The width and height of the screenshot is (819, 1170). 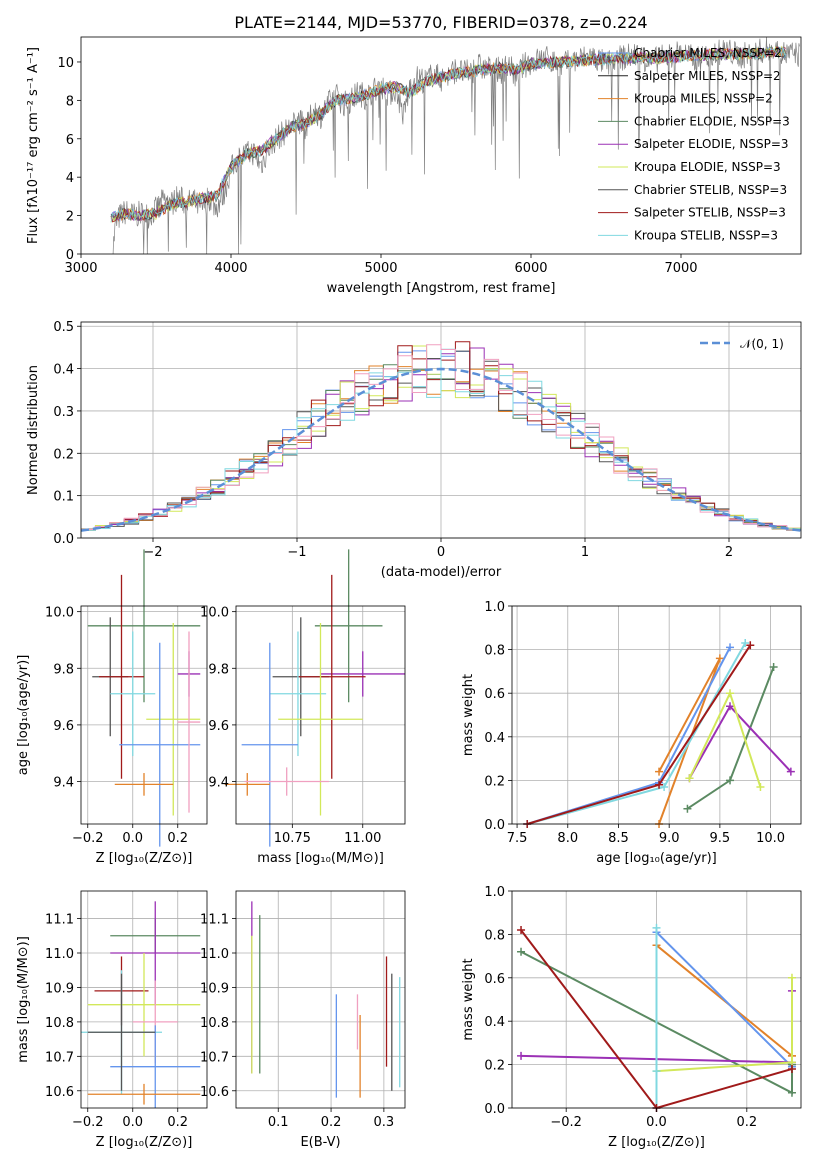 I want to click on y-tick-label: 6, so click(x=70, y=140).